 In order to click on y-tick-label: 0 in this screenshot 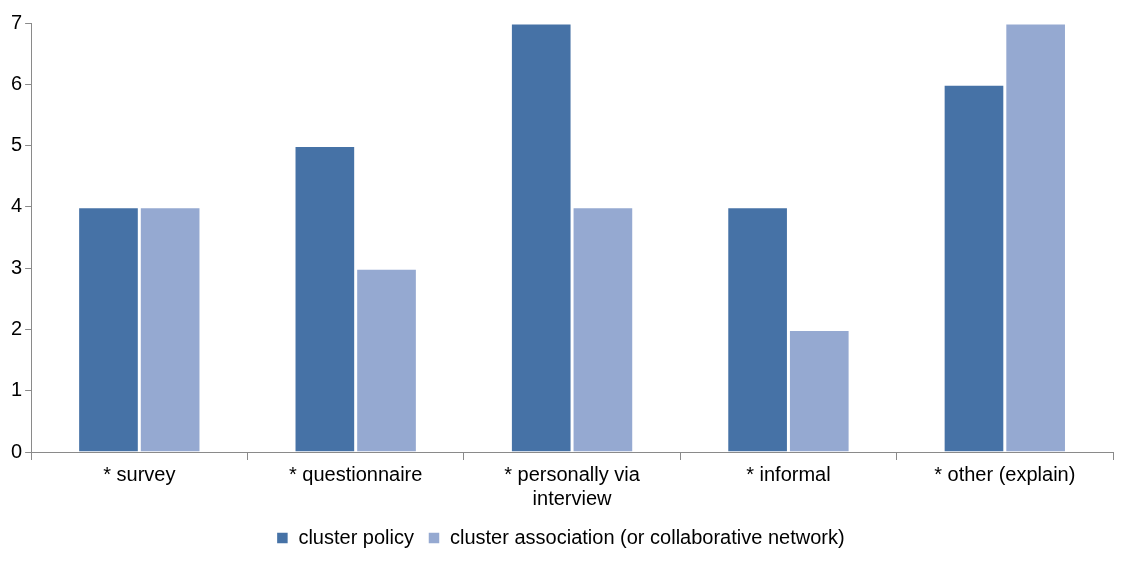, I will do `click(17, 450)`.